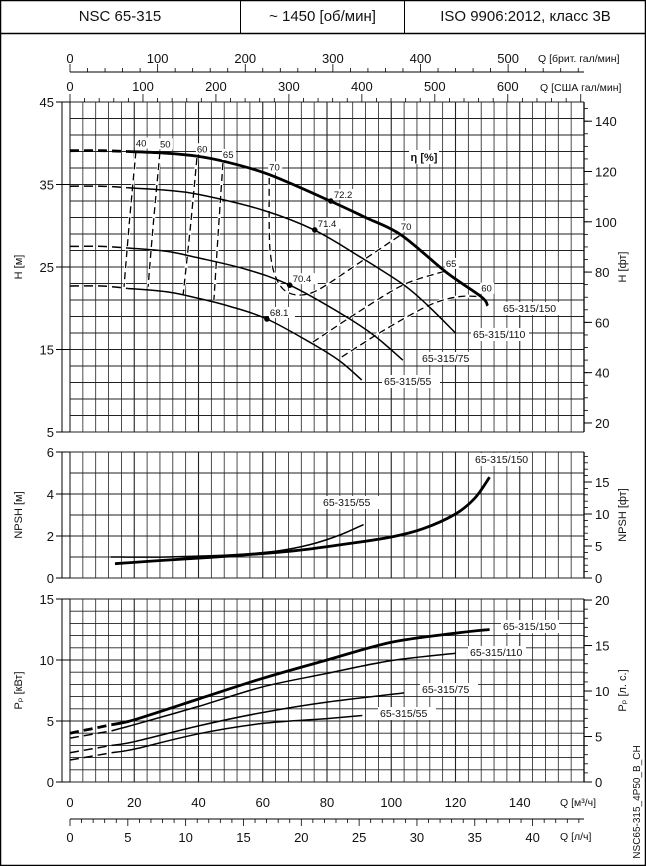 This screenshot has width=646, height=866. I want to click on efficiency-label: 40, so click(141, 144).